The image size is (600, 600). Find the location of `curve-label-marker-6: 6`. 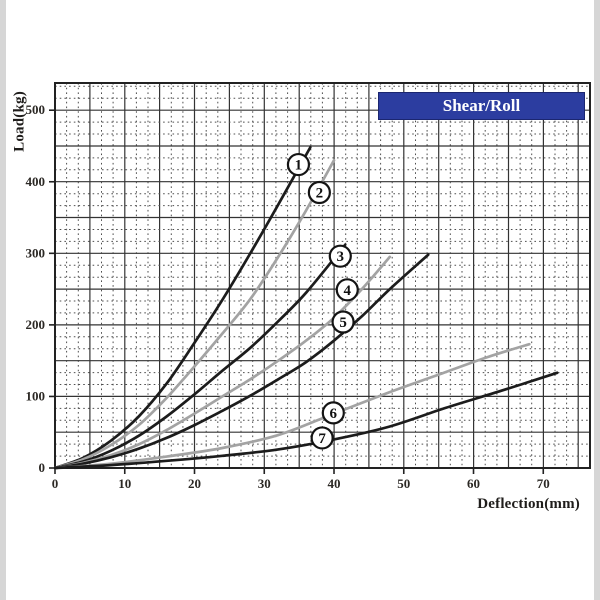

curve-label-marker-6: 6 is located at coordinates (333, 413).